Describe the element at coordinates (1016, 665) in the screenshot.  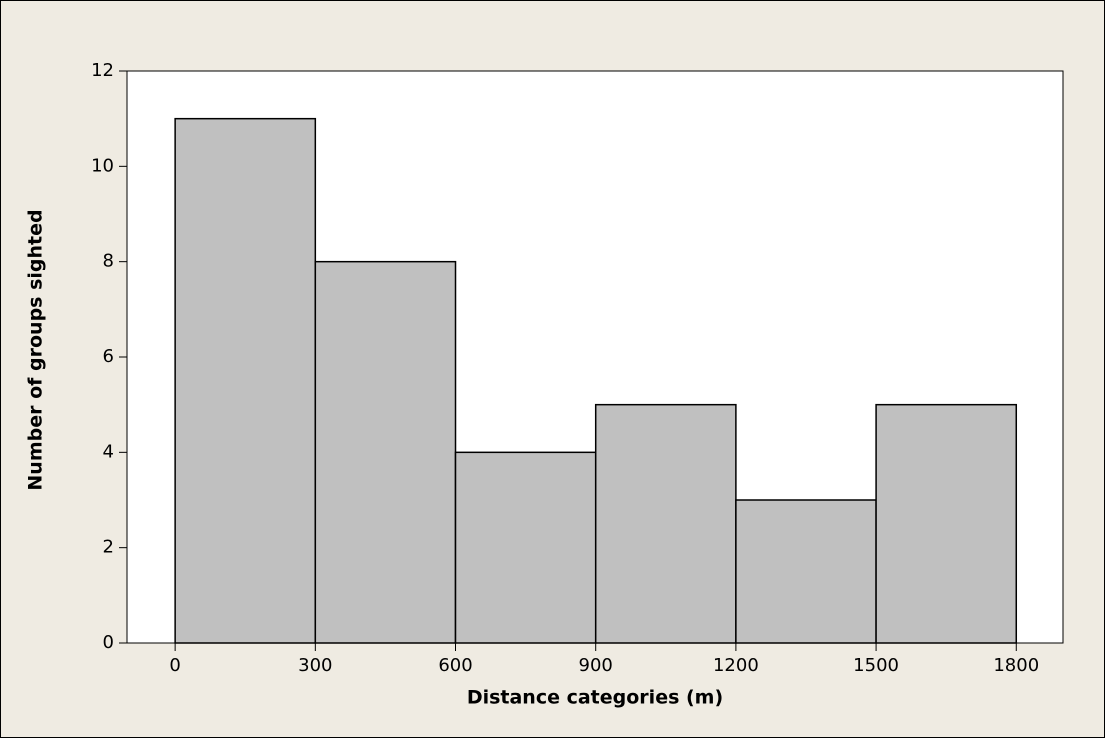
I see `x-tick-label: 1800` at that location.